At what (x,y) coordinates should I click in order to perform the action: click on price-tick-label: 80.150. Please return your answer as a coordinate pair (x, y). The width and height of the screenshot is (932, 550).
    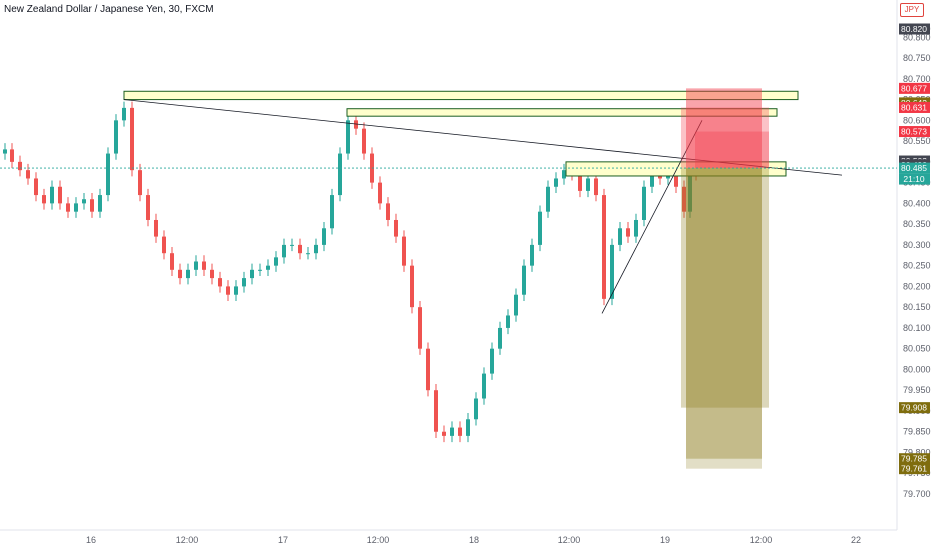
    Looking at the image, I should click on (917, 307).